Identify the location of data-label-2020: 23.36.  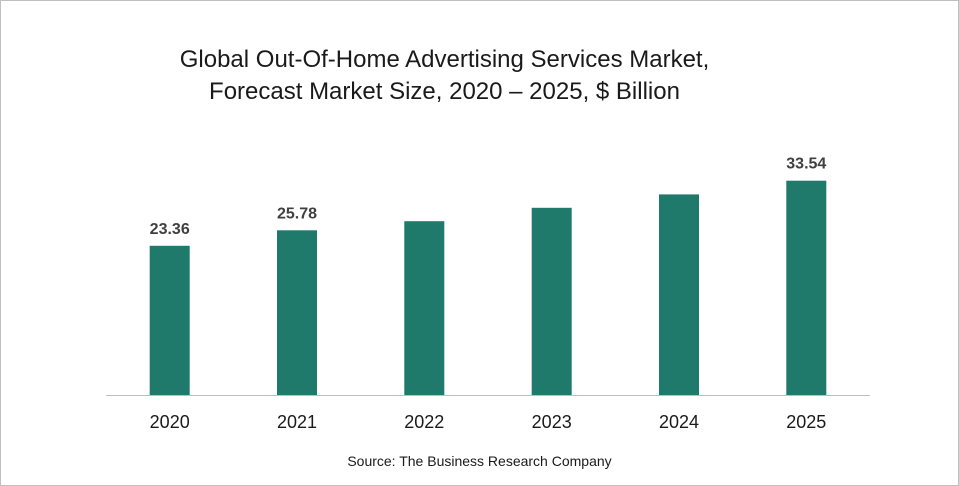
(170, 229).